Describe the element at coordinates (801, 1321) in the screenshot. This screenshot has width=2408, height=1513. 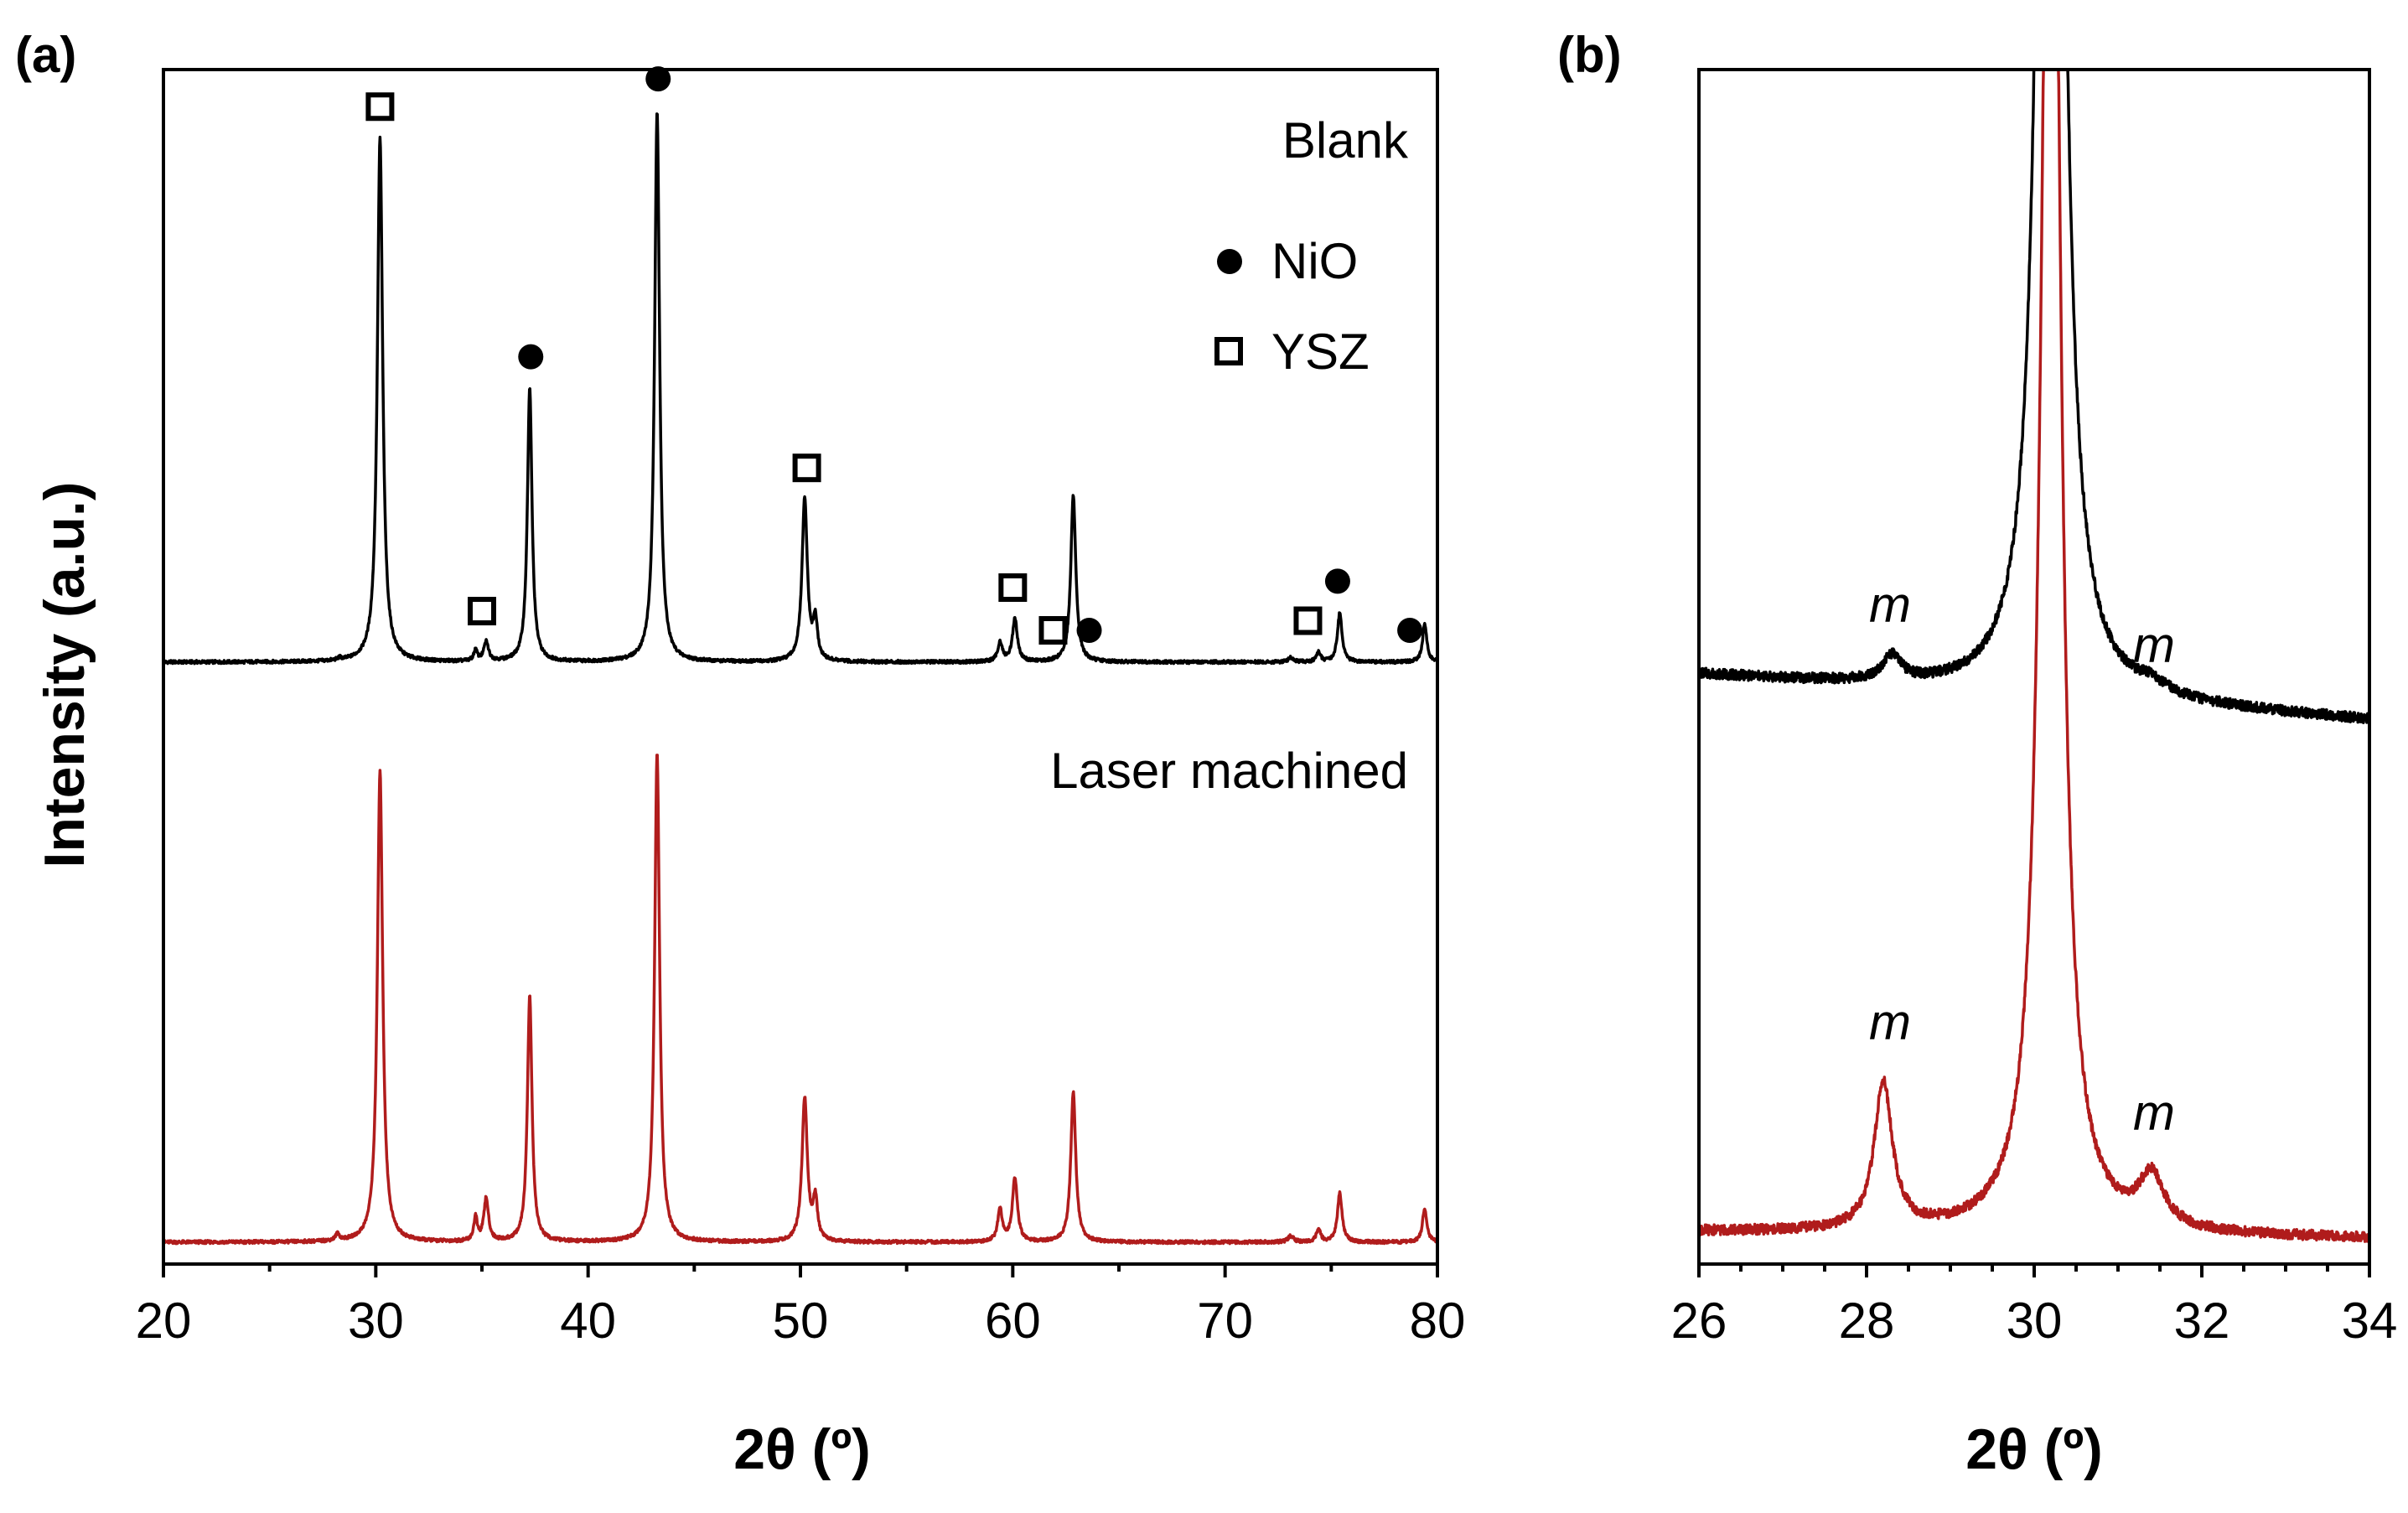
I see `x-tick-label: 50` at that location.